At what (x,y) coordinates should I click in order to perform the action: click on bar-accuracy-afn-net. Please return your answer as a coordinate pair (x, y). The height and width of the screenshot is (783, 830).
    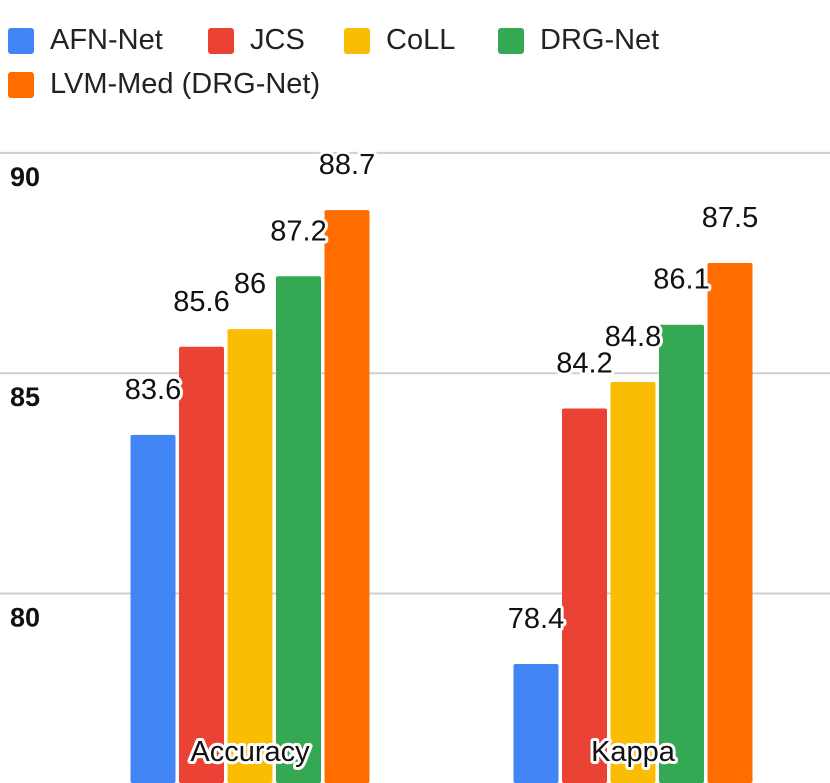
    Looking at the image, I should click on (153, 608).